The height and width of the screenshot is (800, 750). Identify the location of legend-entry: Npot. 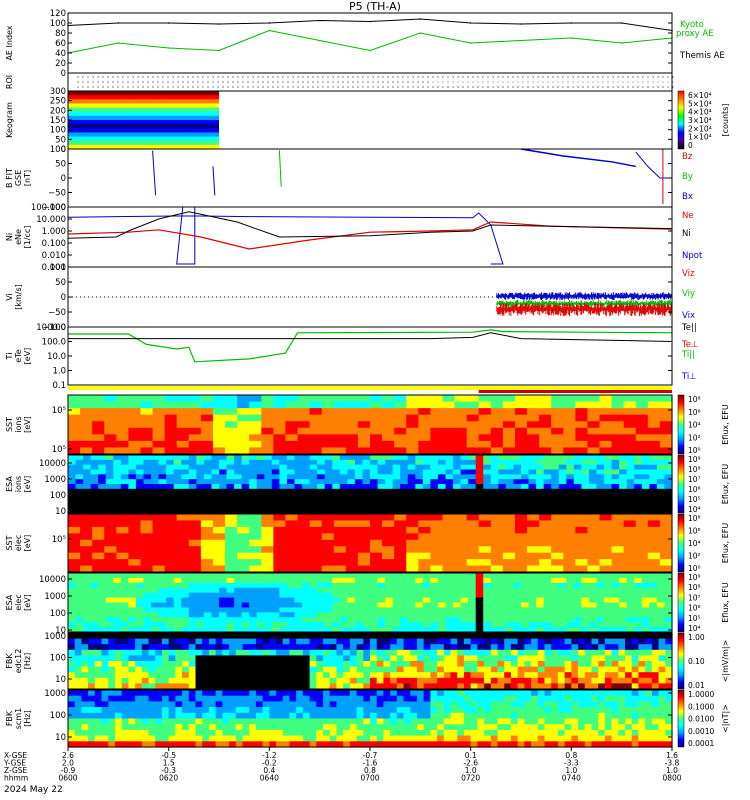
(692, 256).